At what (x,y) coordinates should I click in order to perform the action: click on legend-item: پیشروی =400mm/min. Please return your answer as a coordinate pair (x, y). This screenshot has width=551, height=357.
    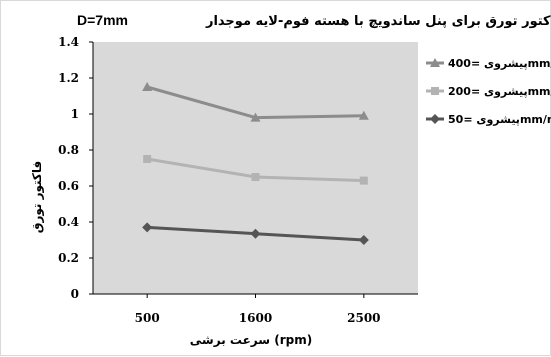
    Looking at the image, I should click on (488, 63).